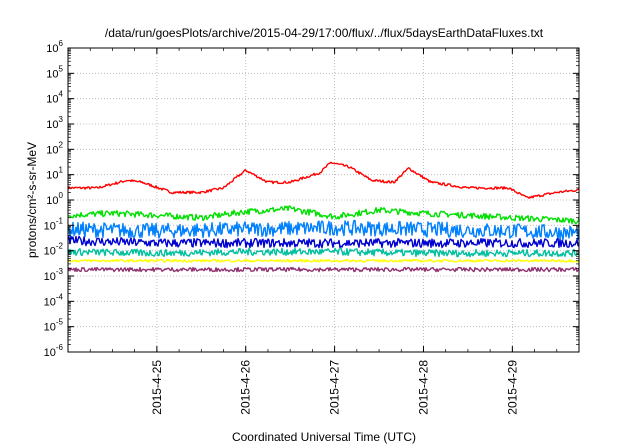  What do you see at coordinates (512, 387) in the screenshot?
I see `x-tick-label: 2015-4-29` at bounding box center [512, 387].